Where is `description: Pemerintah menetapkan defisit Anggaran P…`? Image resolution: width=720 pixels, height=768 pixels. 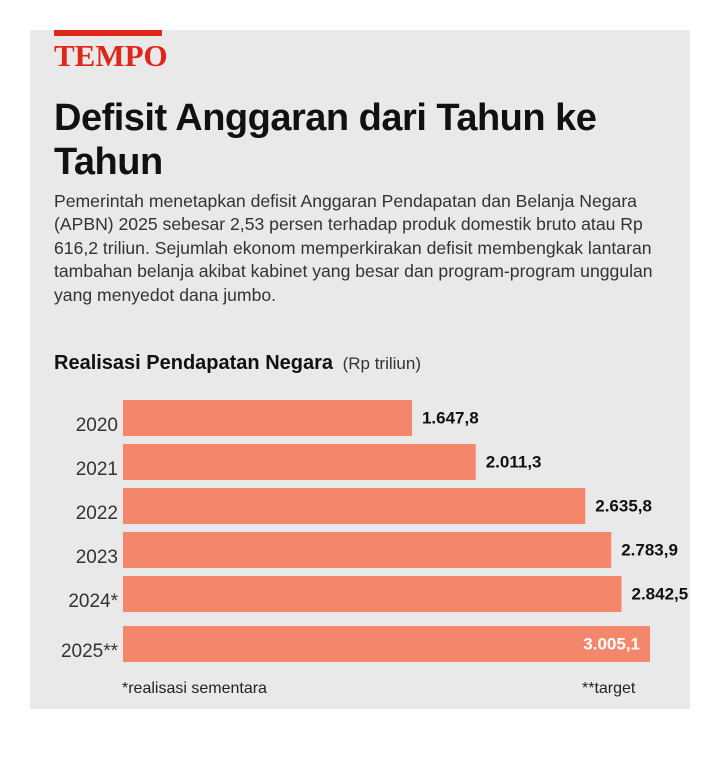
description: Pemerintah menetapkan defisit Anggaran P… is located at coordinates (353, 248).